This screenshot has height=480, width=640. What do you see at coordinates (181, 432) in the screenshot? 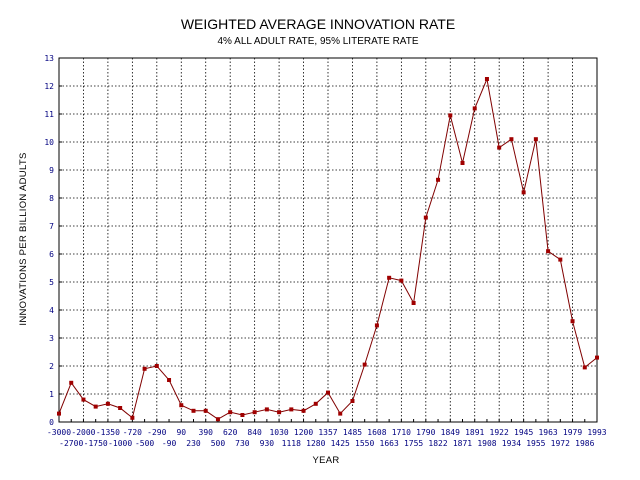
I see `x-tick-label: 90` at bounding box center [181, 432].